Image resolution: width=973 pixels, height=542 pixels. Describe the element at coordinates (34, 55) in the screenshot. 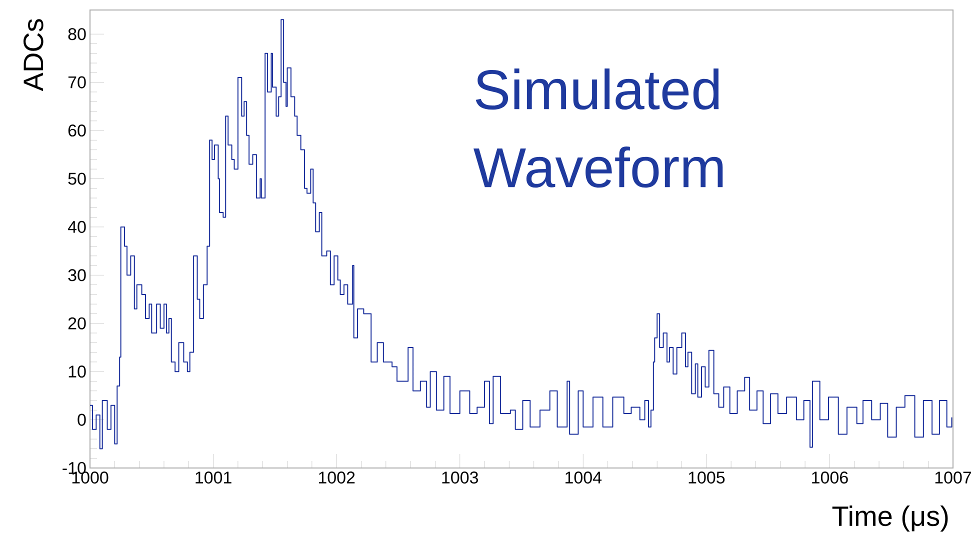

I see `y-axis-title: ADCs` at that location.